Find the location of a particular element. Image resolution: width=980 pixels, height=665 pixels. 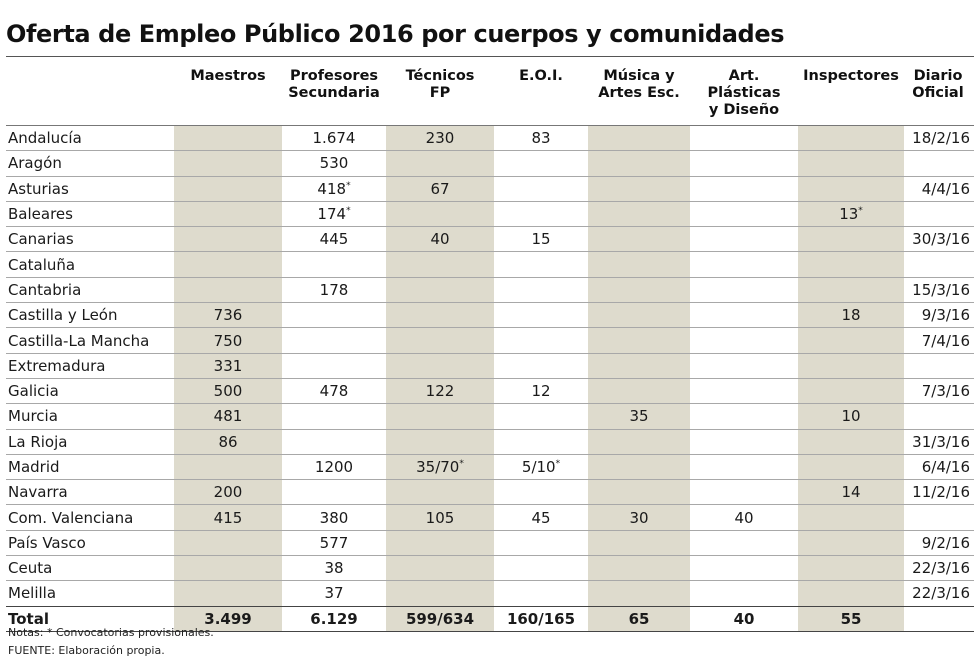

table-cell: 530 is located at coordinates (334, 163).